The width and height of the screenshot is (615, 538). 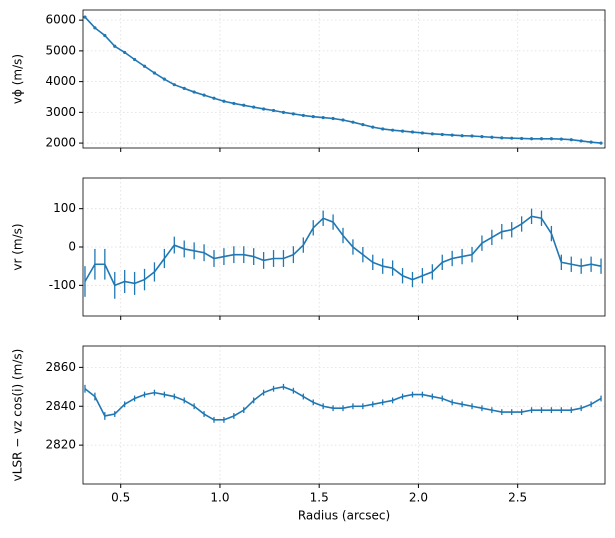 What do you see at coordinates (18, 79) in the screenshot?
I see `y-axis-label: vϕ (m/s)` at bounding box center [18, 79].